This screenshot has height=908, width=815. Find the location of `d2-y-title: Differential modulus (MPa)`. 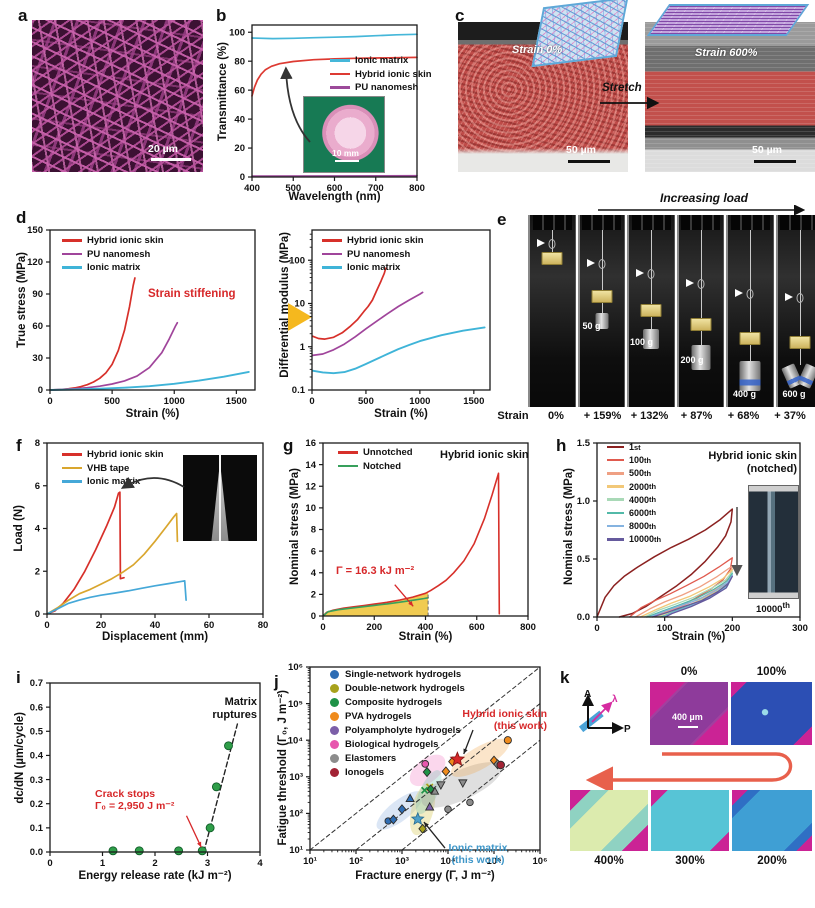

d2-y-title: Differential modulus (MPa) is located at coordinates (285, 305).